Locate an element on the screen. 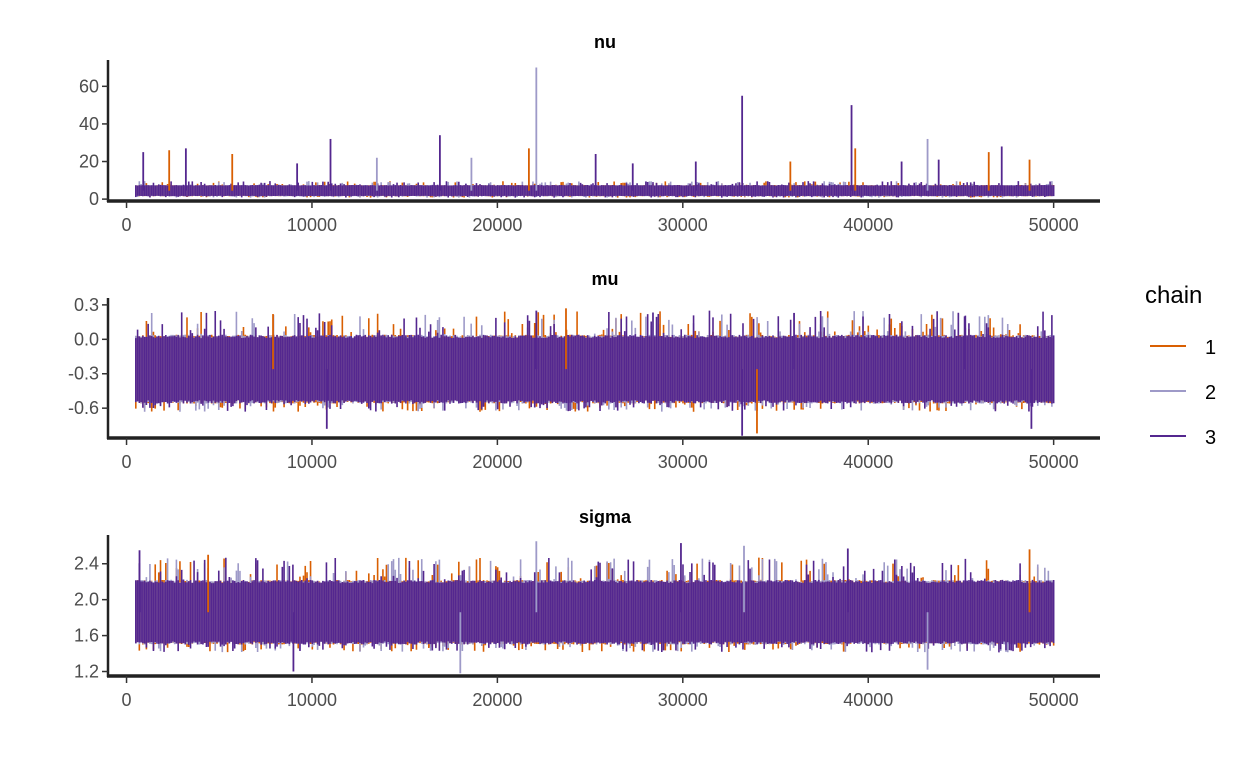 This screenshot has height=773, width=1248. legend-label: 1 is located at coordinates (1210, 348).